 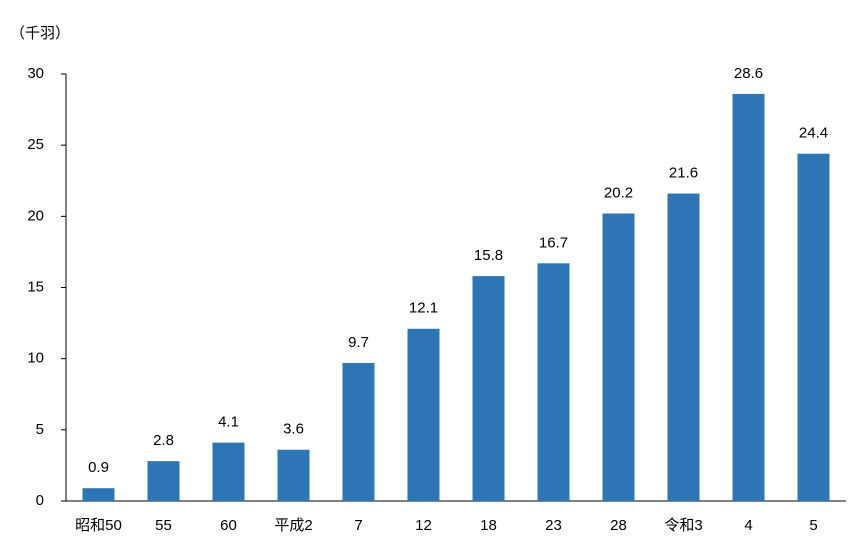 What do you see at coordinates (35, 286) in the screenshot?
I see `y-tick-label: 15` at bounding box center [35, 286].